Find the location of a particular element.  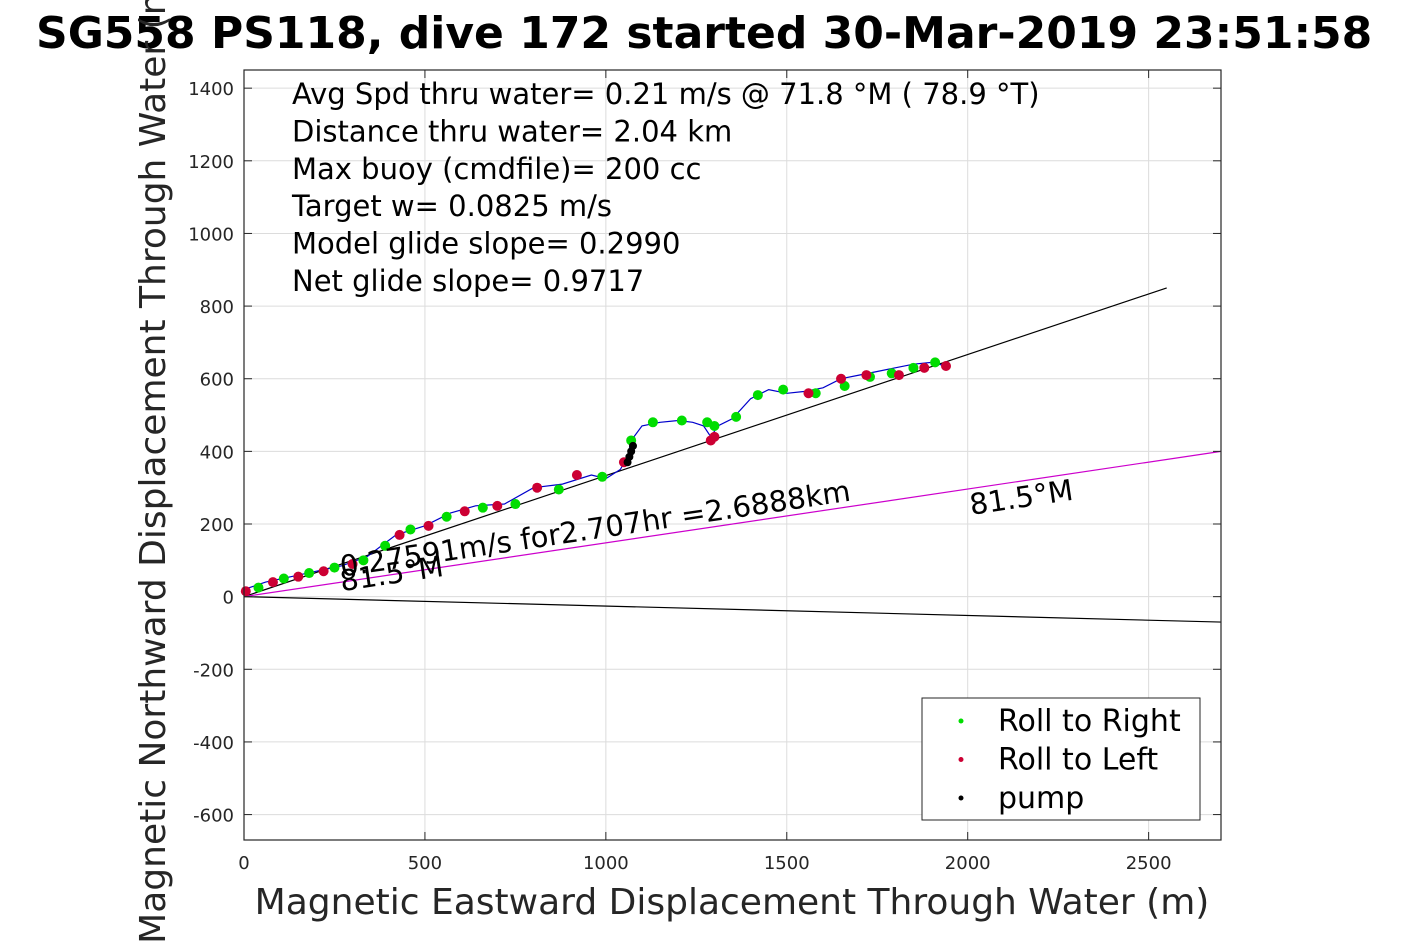

info-line: Model glide slope= 0.2990 is located at coordinates (486, 244).